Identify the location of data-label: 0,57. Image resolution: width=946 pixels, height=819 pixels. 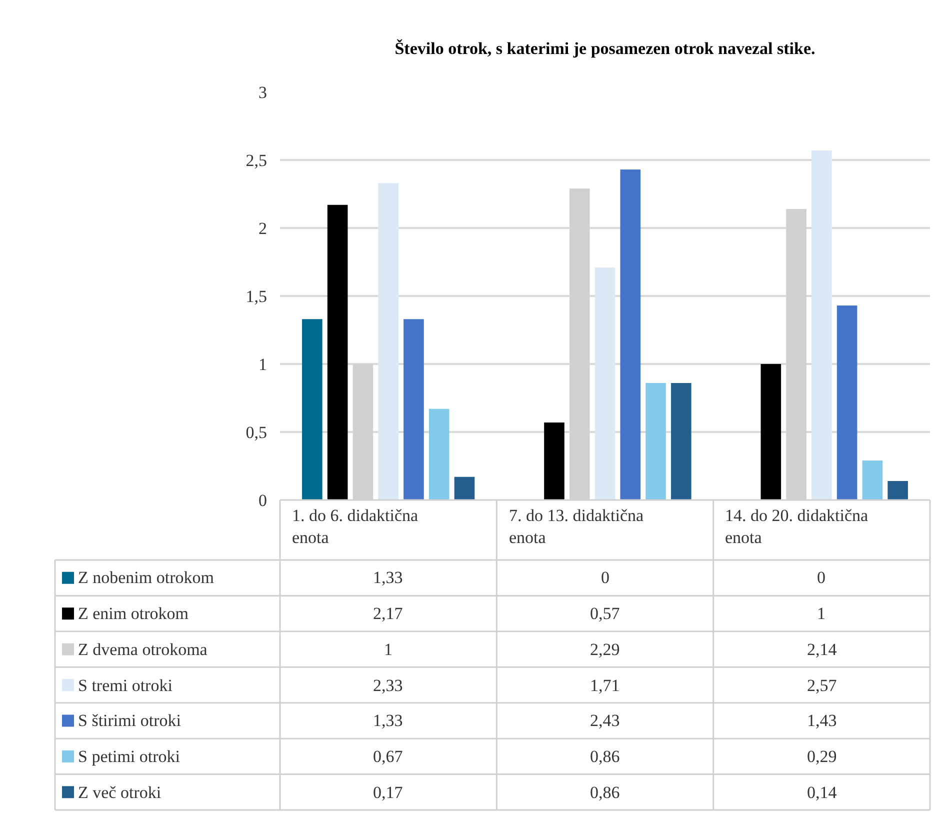
(605, 613).